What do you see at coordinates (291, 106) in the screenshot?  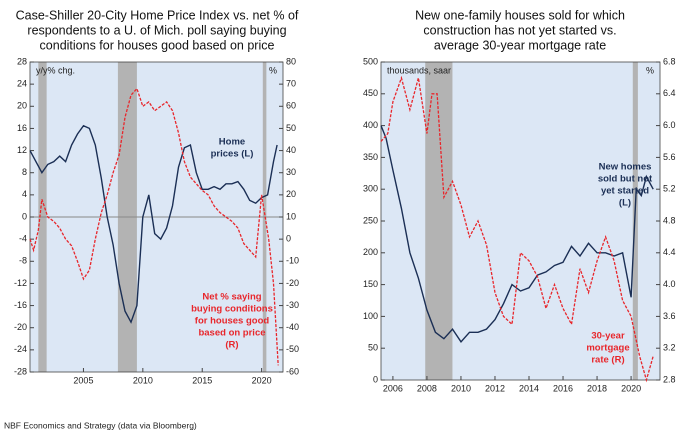 I see `y2-tick-label: 60` at bounding box center [291, 106].